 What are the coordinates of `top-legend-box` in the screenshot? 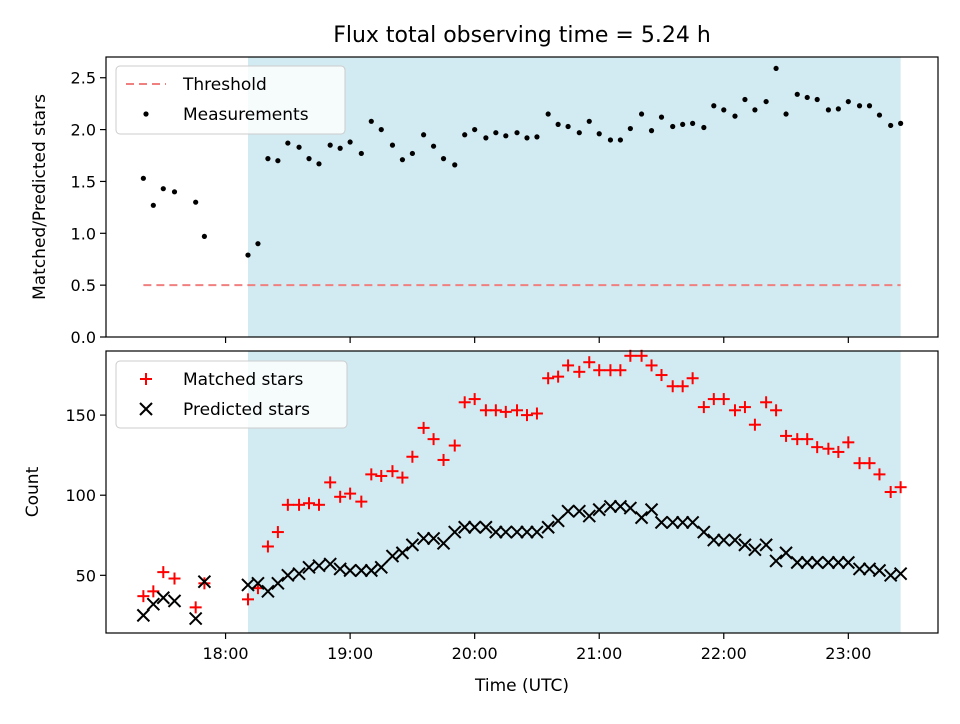 It's located at (230, 100).